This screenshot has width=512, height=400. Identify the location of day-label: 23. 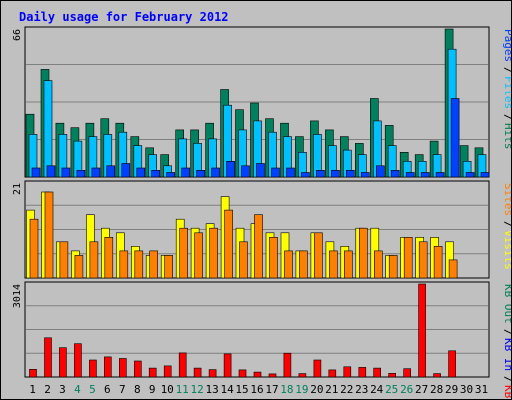
(361, 389).